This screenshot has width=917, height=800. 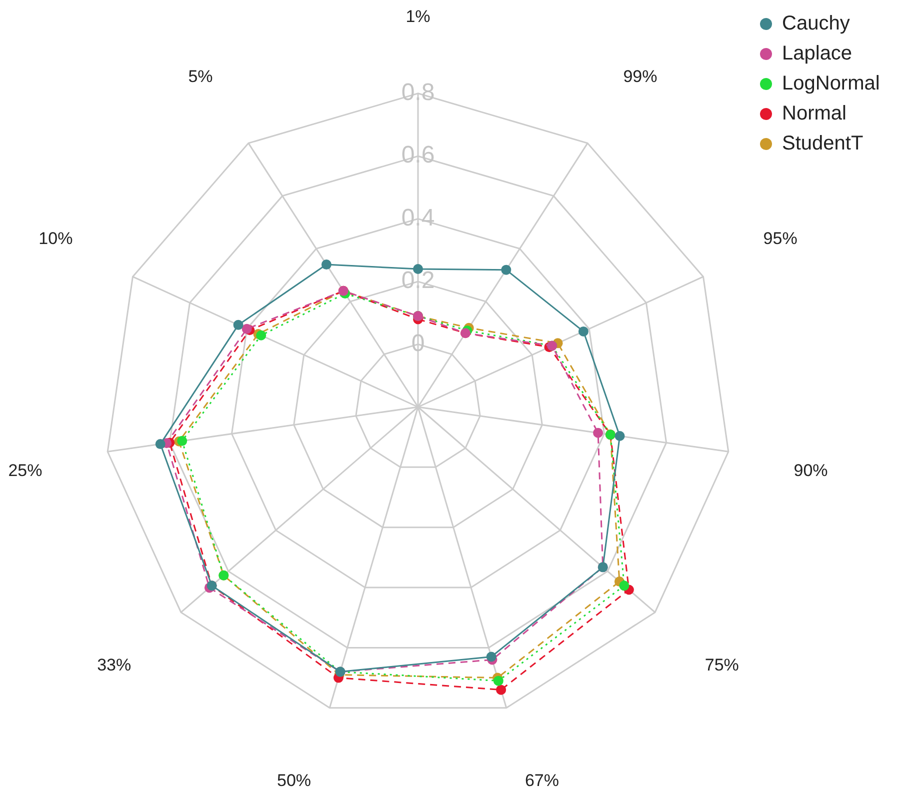 What do you see at coordinates (418, 155) in the screenshot?
I see `y-tick-label: 0.6` at bounding box center [418, 155].